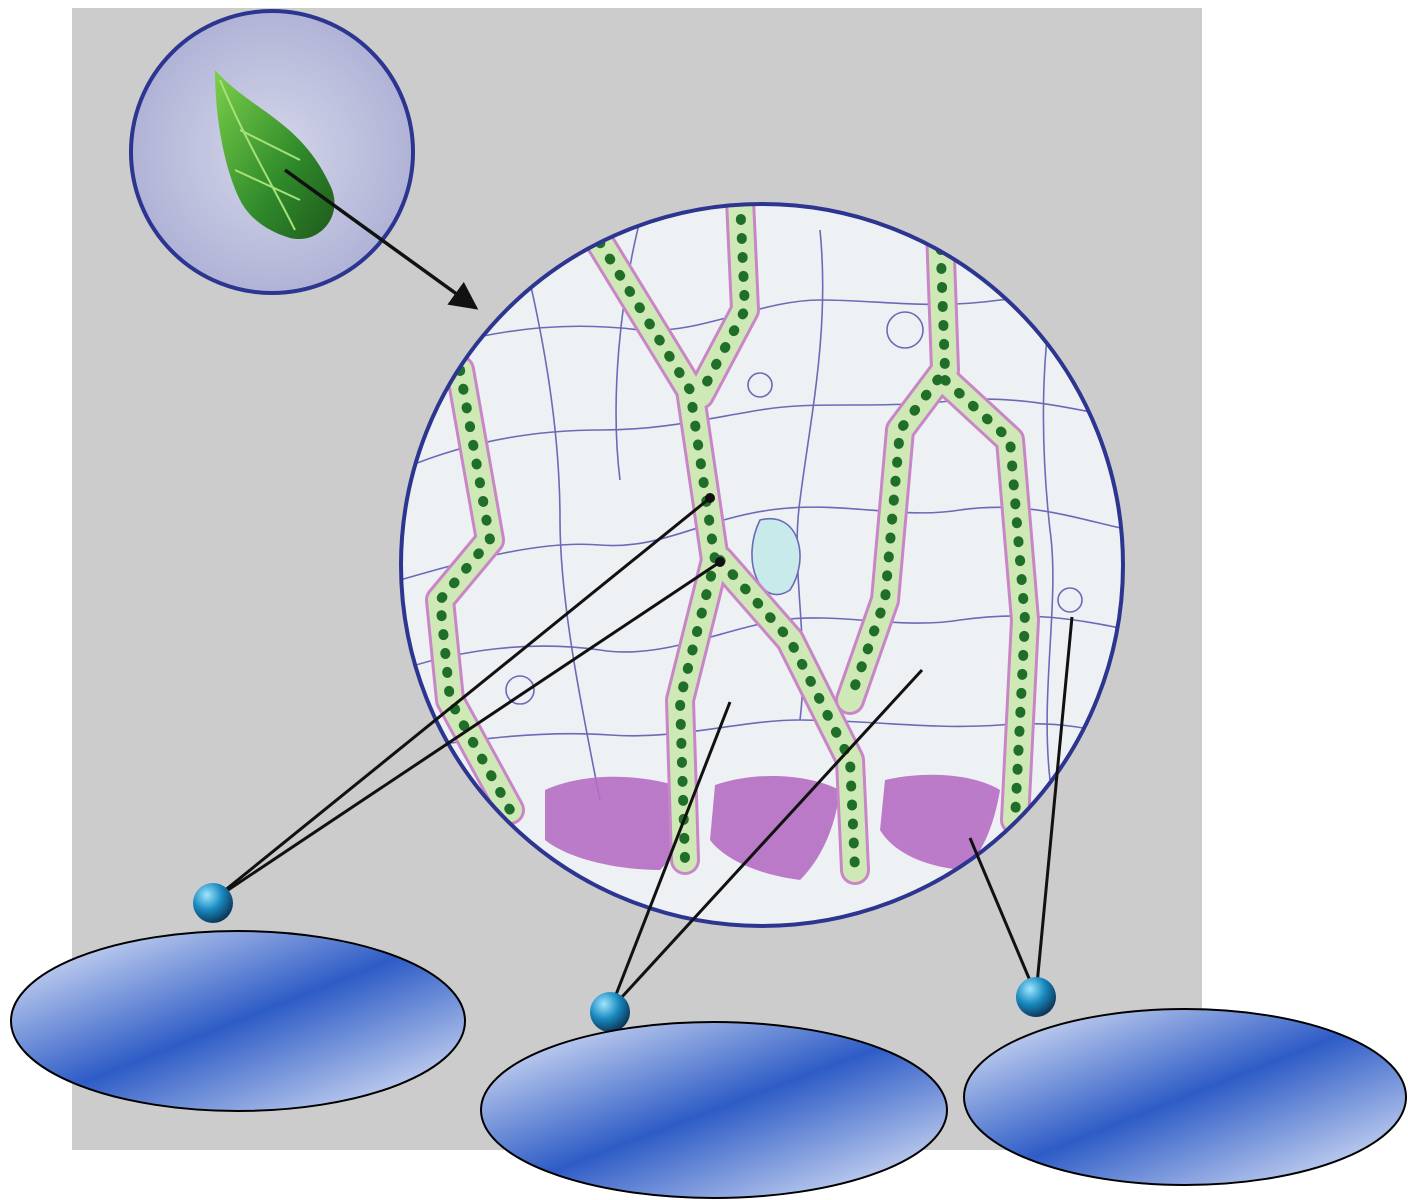 The image size is (1408, 1200). Describe the element at coordinates (381, 239) in the screenshot. I see `arrow` at that location.